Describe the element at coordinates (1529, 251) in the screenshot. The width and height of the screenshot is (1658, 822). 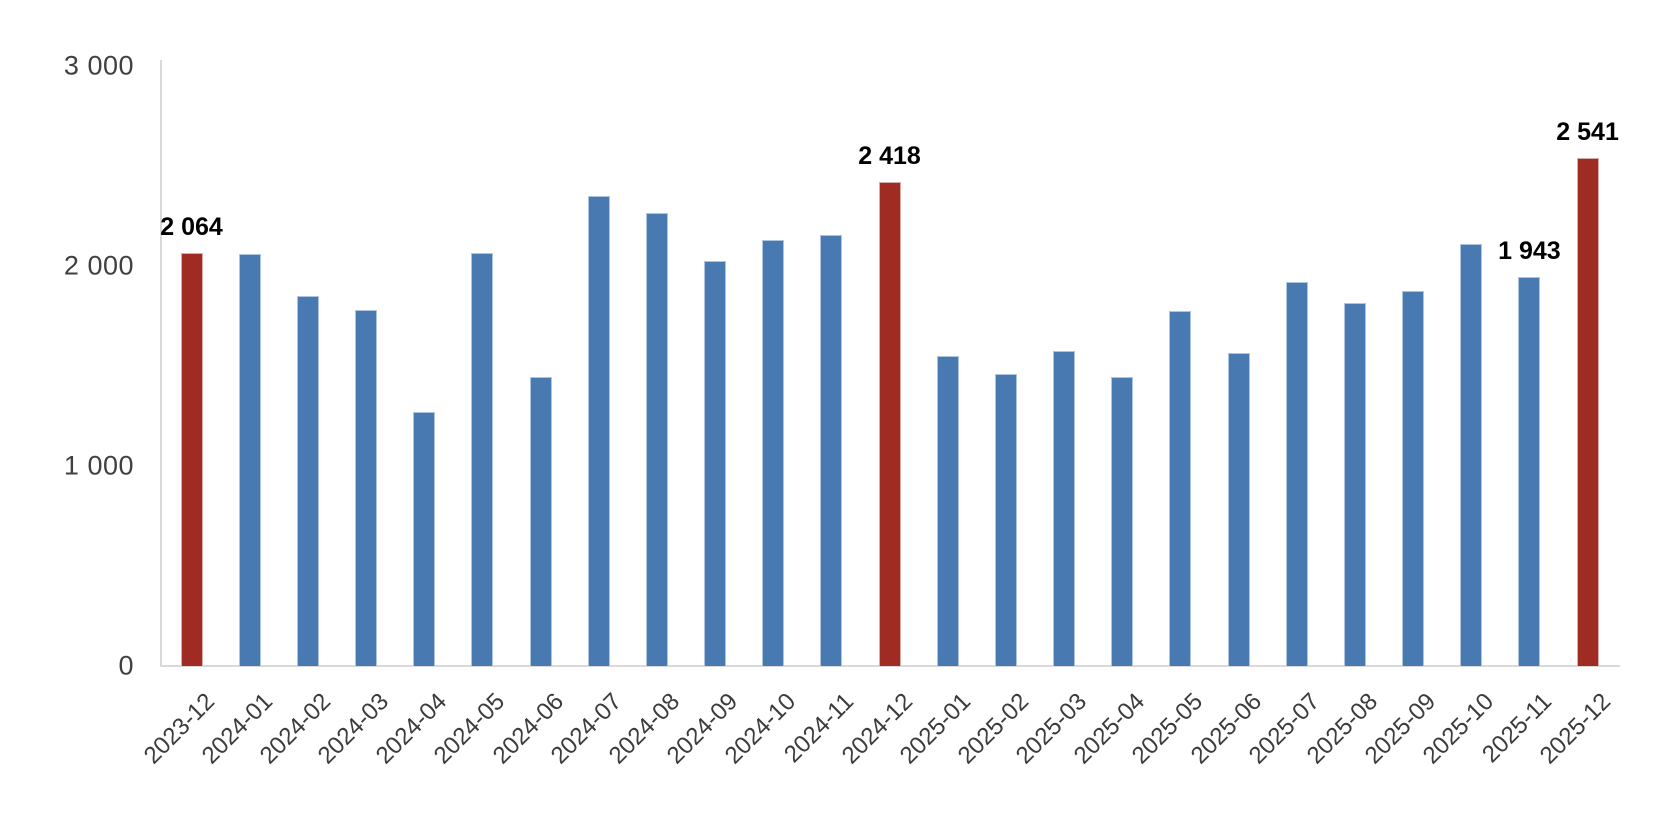
I see `bar-value-label-2025-11: 1 943` at that location.